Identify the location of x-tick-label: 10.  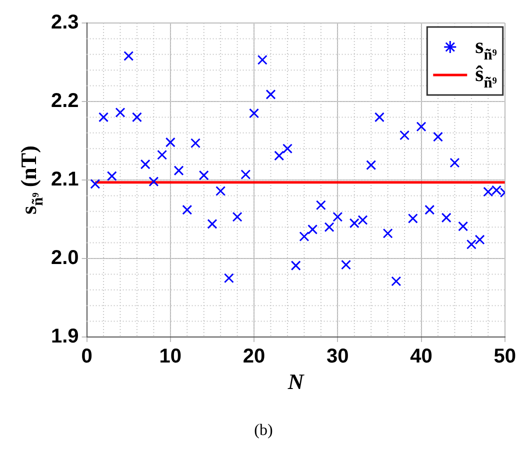
(170, 357).